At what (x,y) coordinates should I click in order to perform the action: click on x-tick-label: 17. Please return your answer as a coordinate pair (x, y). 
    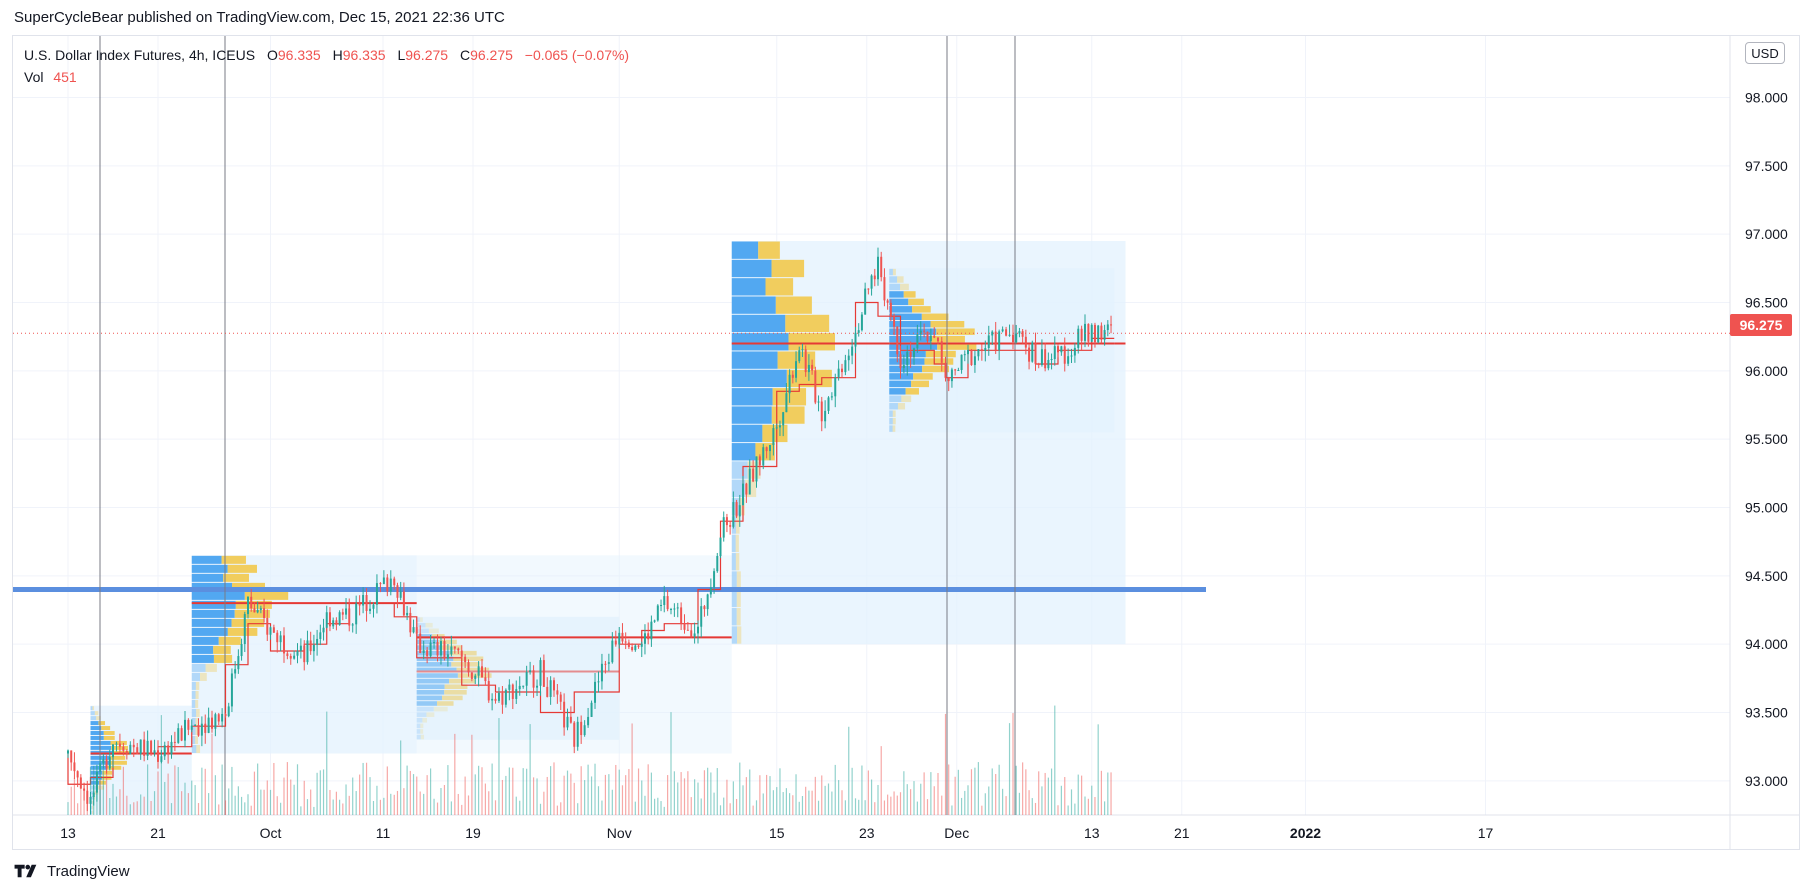
    Looking at the image, I should click on (1486, 833).